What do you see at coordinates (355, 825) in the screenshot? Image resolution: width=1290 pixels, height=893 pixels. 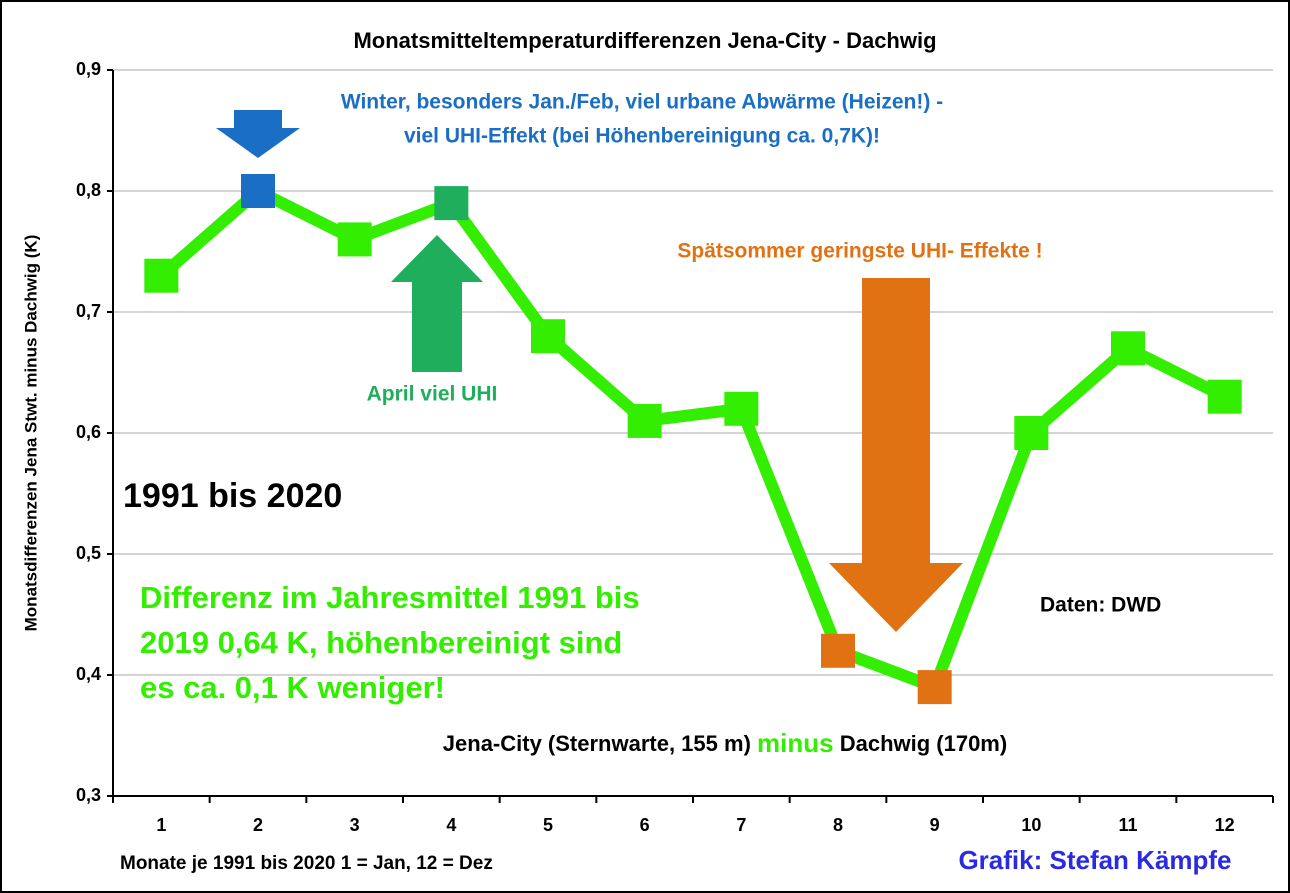 I see `x-tick-label: 3` at bounding box center [355, 825].